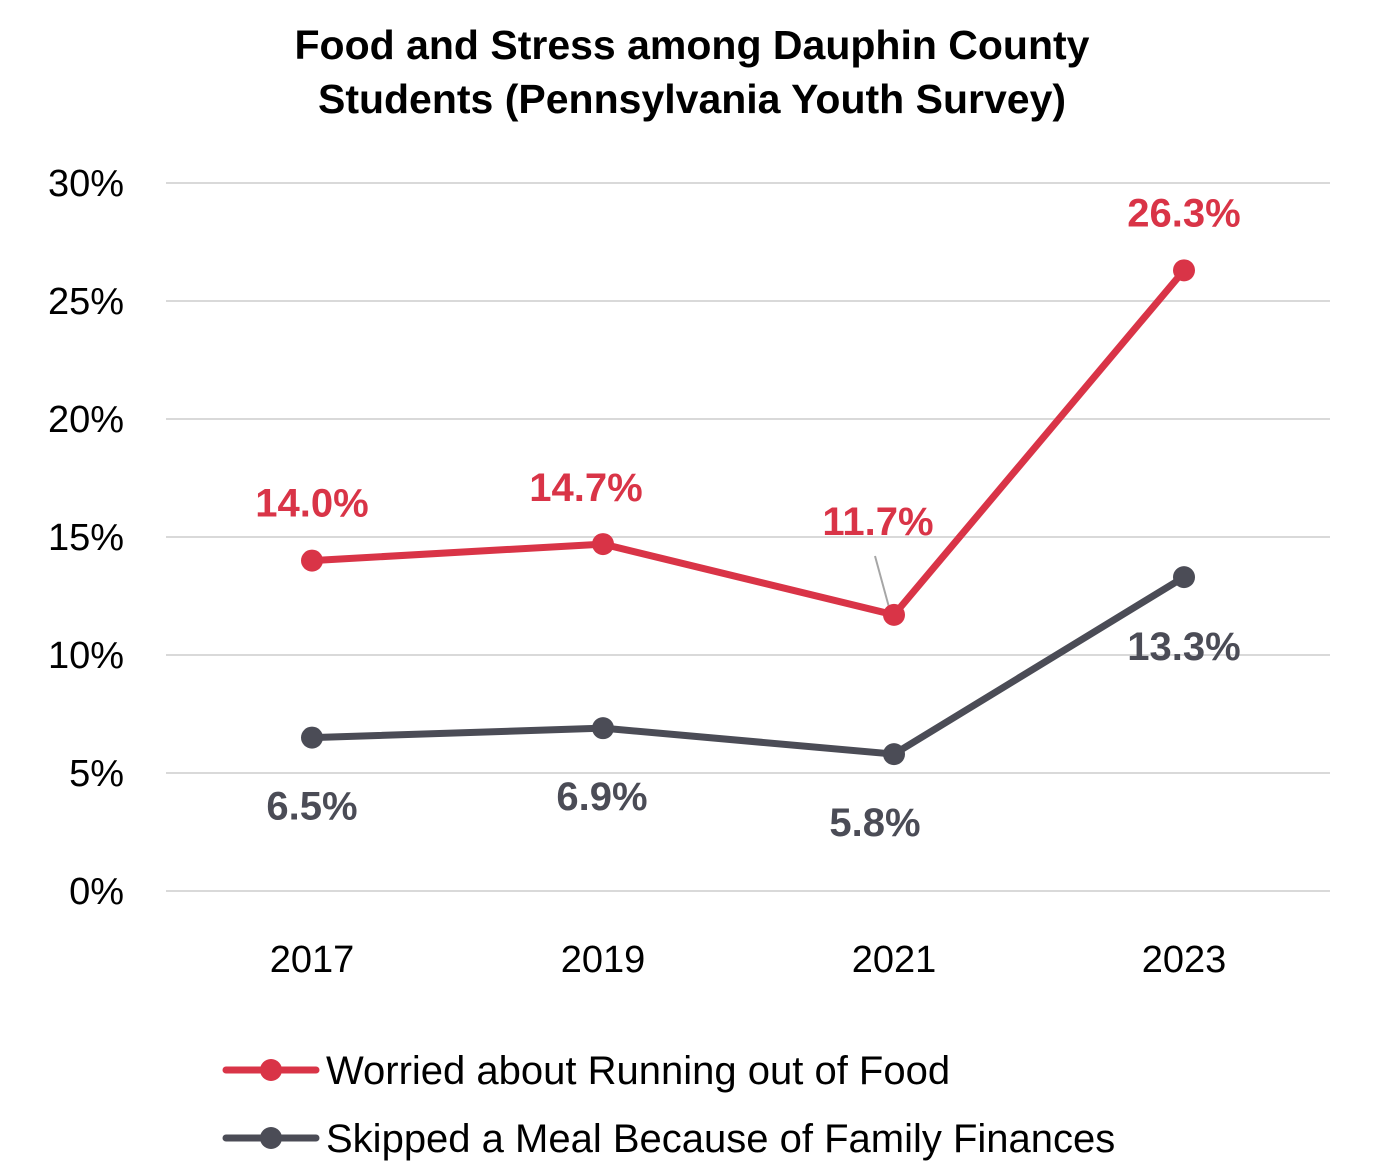 This screenshot has height=1171, width=1384. Describe the element at coordinates (692, 45) in the screenshot. I see `chart-title-line1: Food and Stress among Dauphin County` at that location.